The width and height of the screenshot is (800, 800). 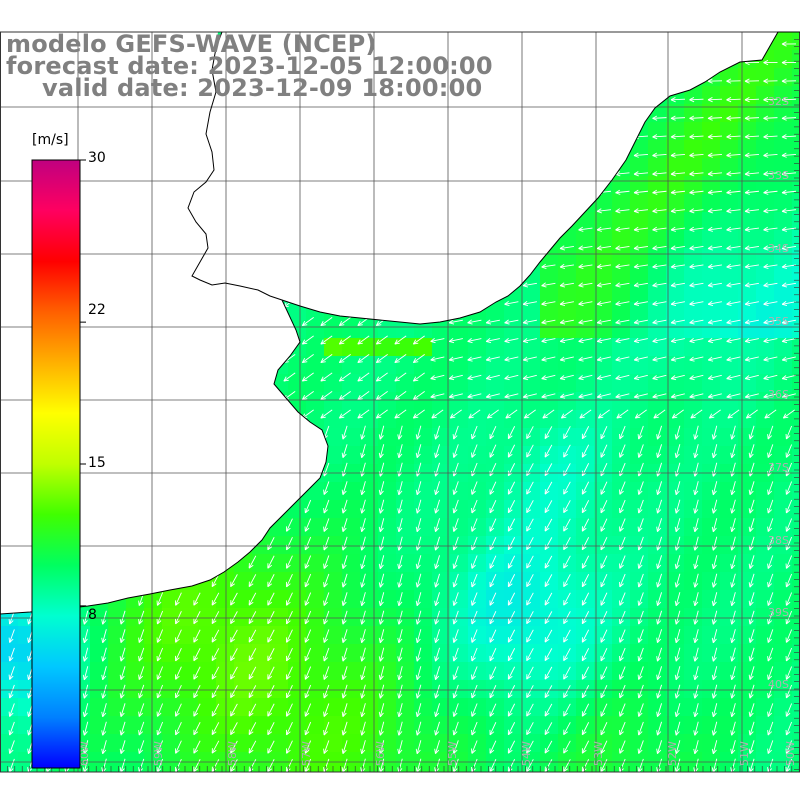 What do you see at coordinates (778, 612) in the screenshot?
I see `latitude-label: 39S` at bounding box center [778, 612].